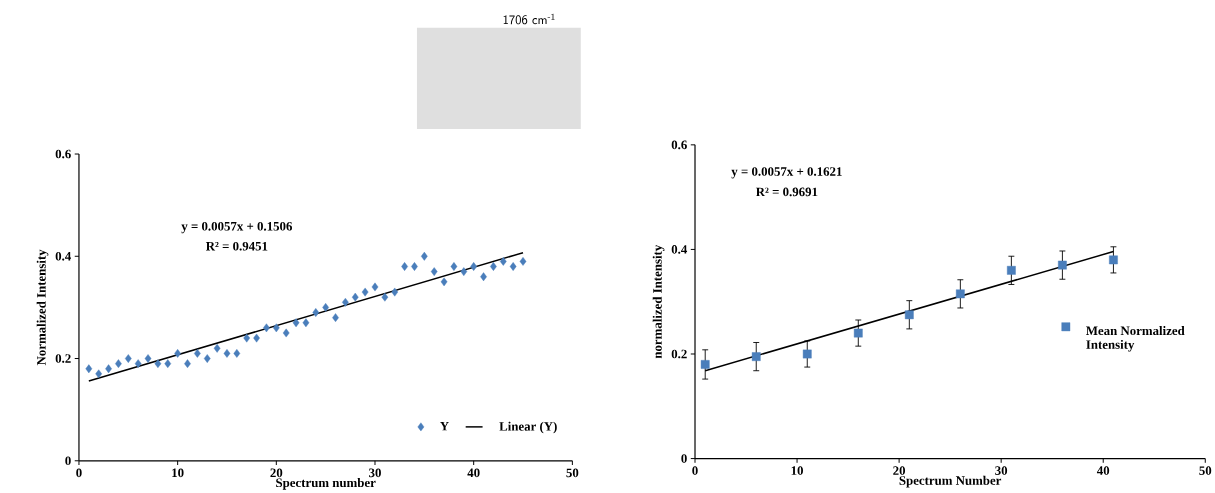 This screenshot has height=493, width=1215. I want to click on legend-label: Mean Normalized Intensity, so click(1135, 339).